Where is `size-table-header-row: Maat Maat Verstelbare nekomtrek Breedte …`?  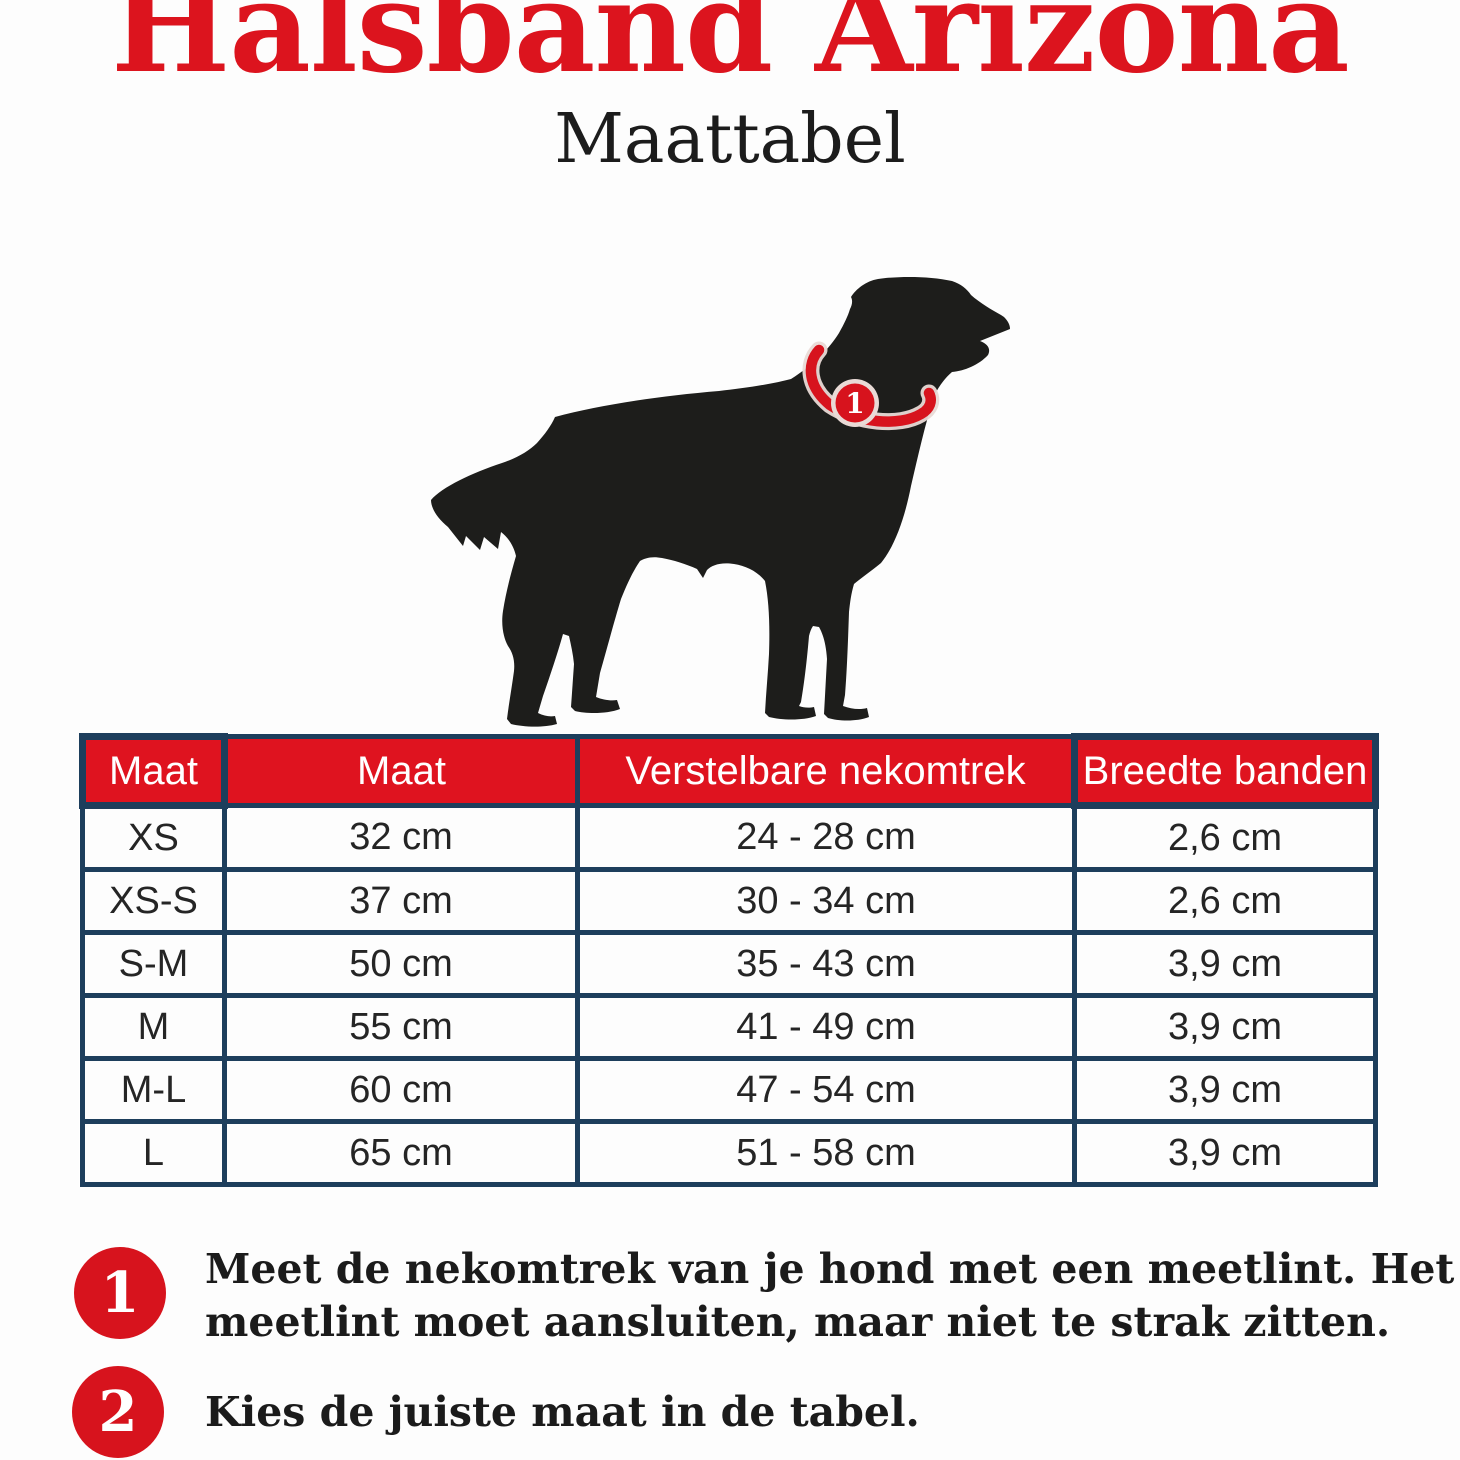
size-table-header-row: Maat Maat Verstelbare nekomtrek Breedte … is located at coordinates (729, 771).